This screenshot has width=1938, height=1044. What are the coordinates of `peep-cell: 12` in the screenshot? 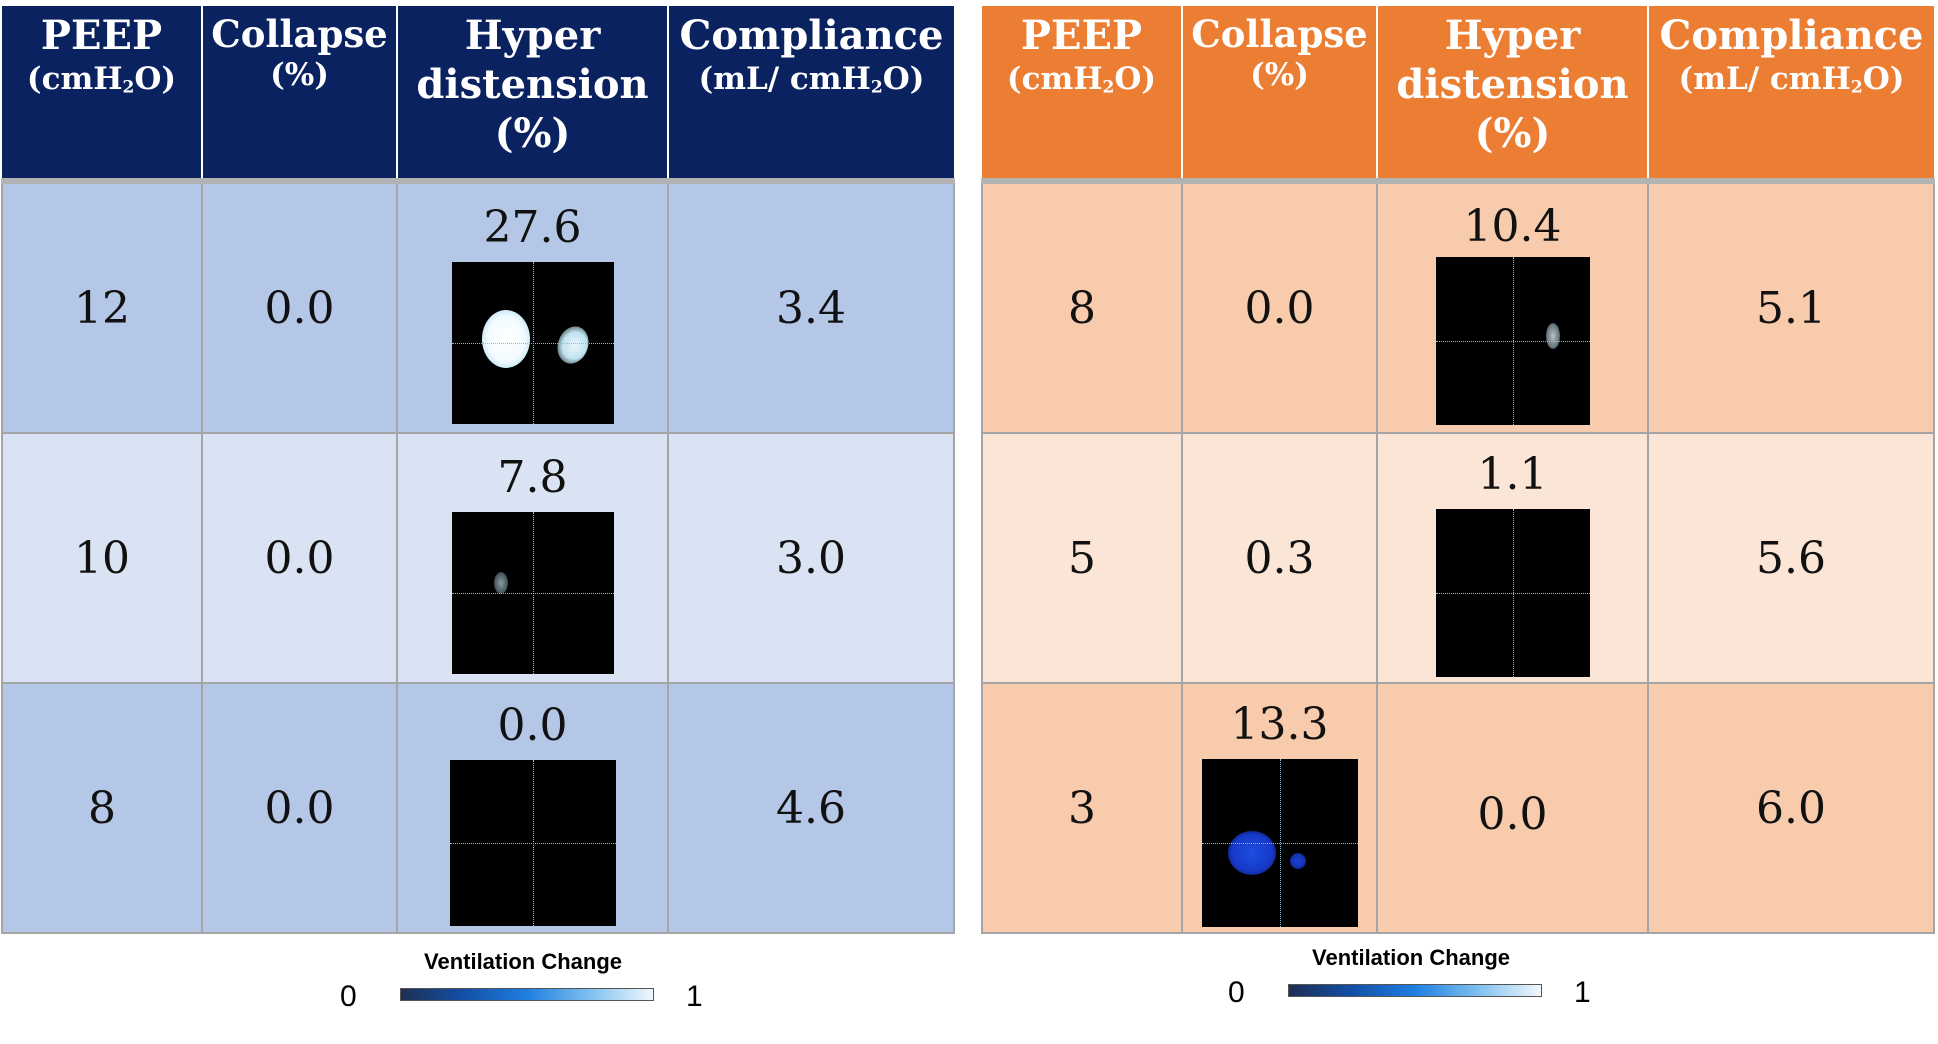 It's located at (102, 307).